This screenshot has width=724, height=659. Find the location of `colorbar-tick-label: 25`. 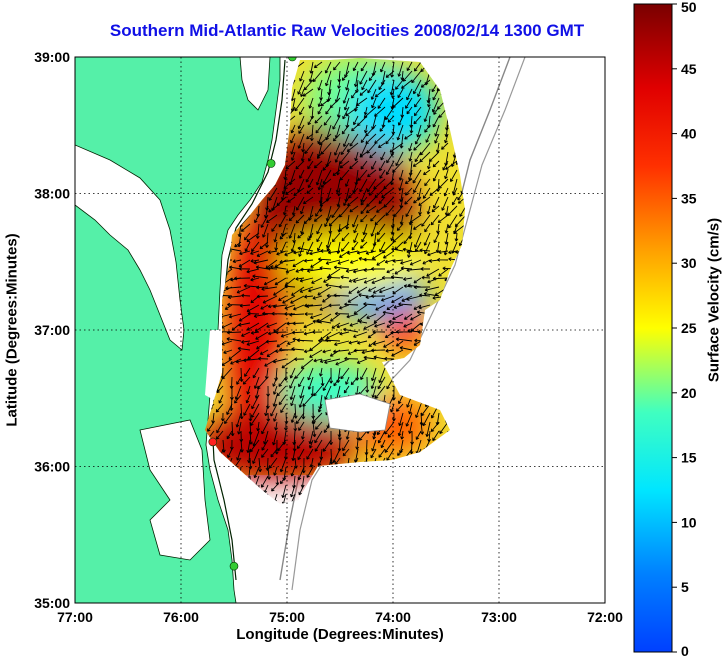

colorbar-tick-label: 25 is located at coordinates (689, 328).